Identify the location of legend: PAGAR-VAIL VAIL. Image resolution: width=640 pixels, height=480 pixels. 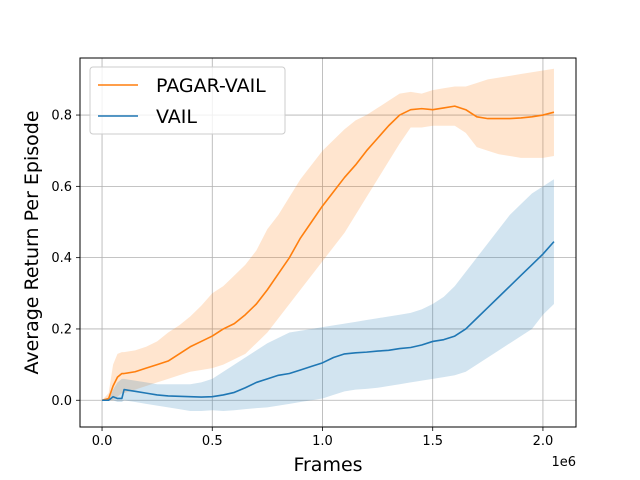
(187, 100).